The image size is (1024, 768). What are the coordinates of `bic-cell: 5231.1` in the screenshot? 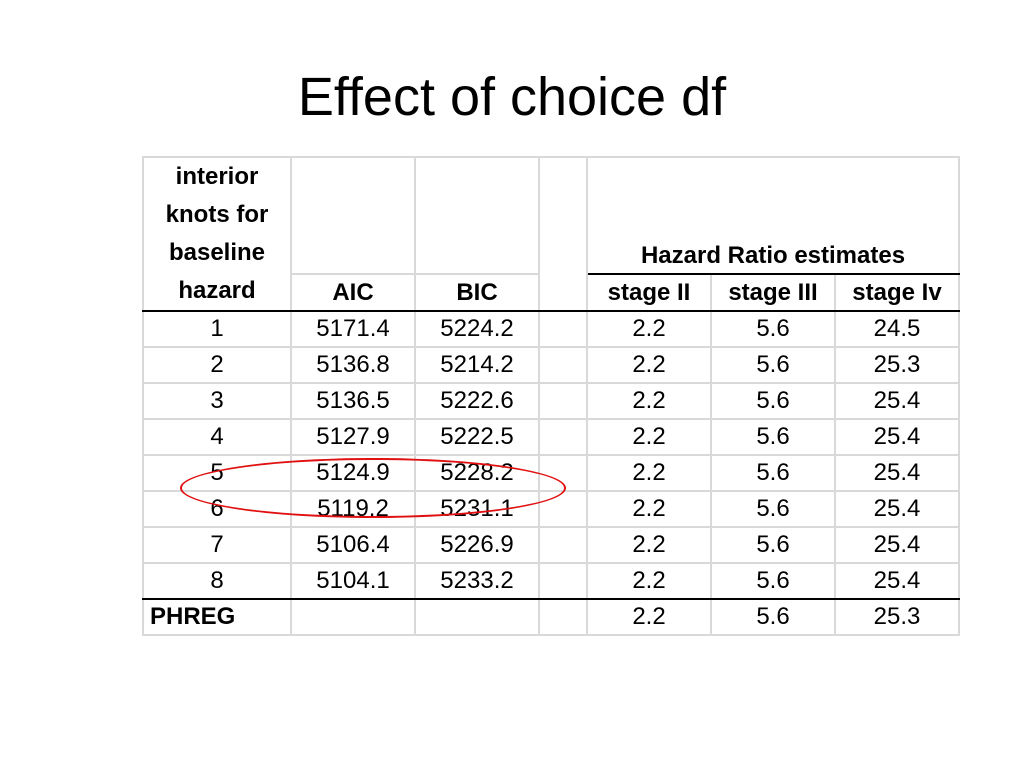 It's located at (477, 509).